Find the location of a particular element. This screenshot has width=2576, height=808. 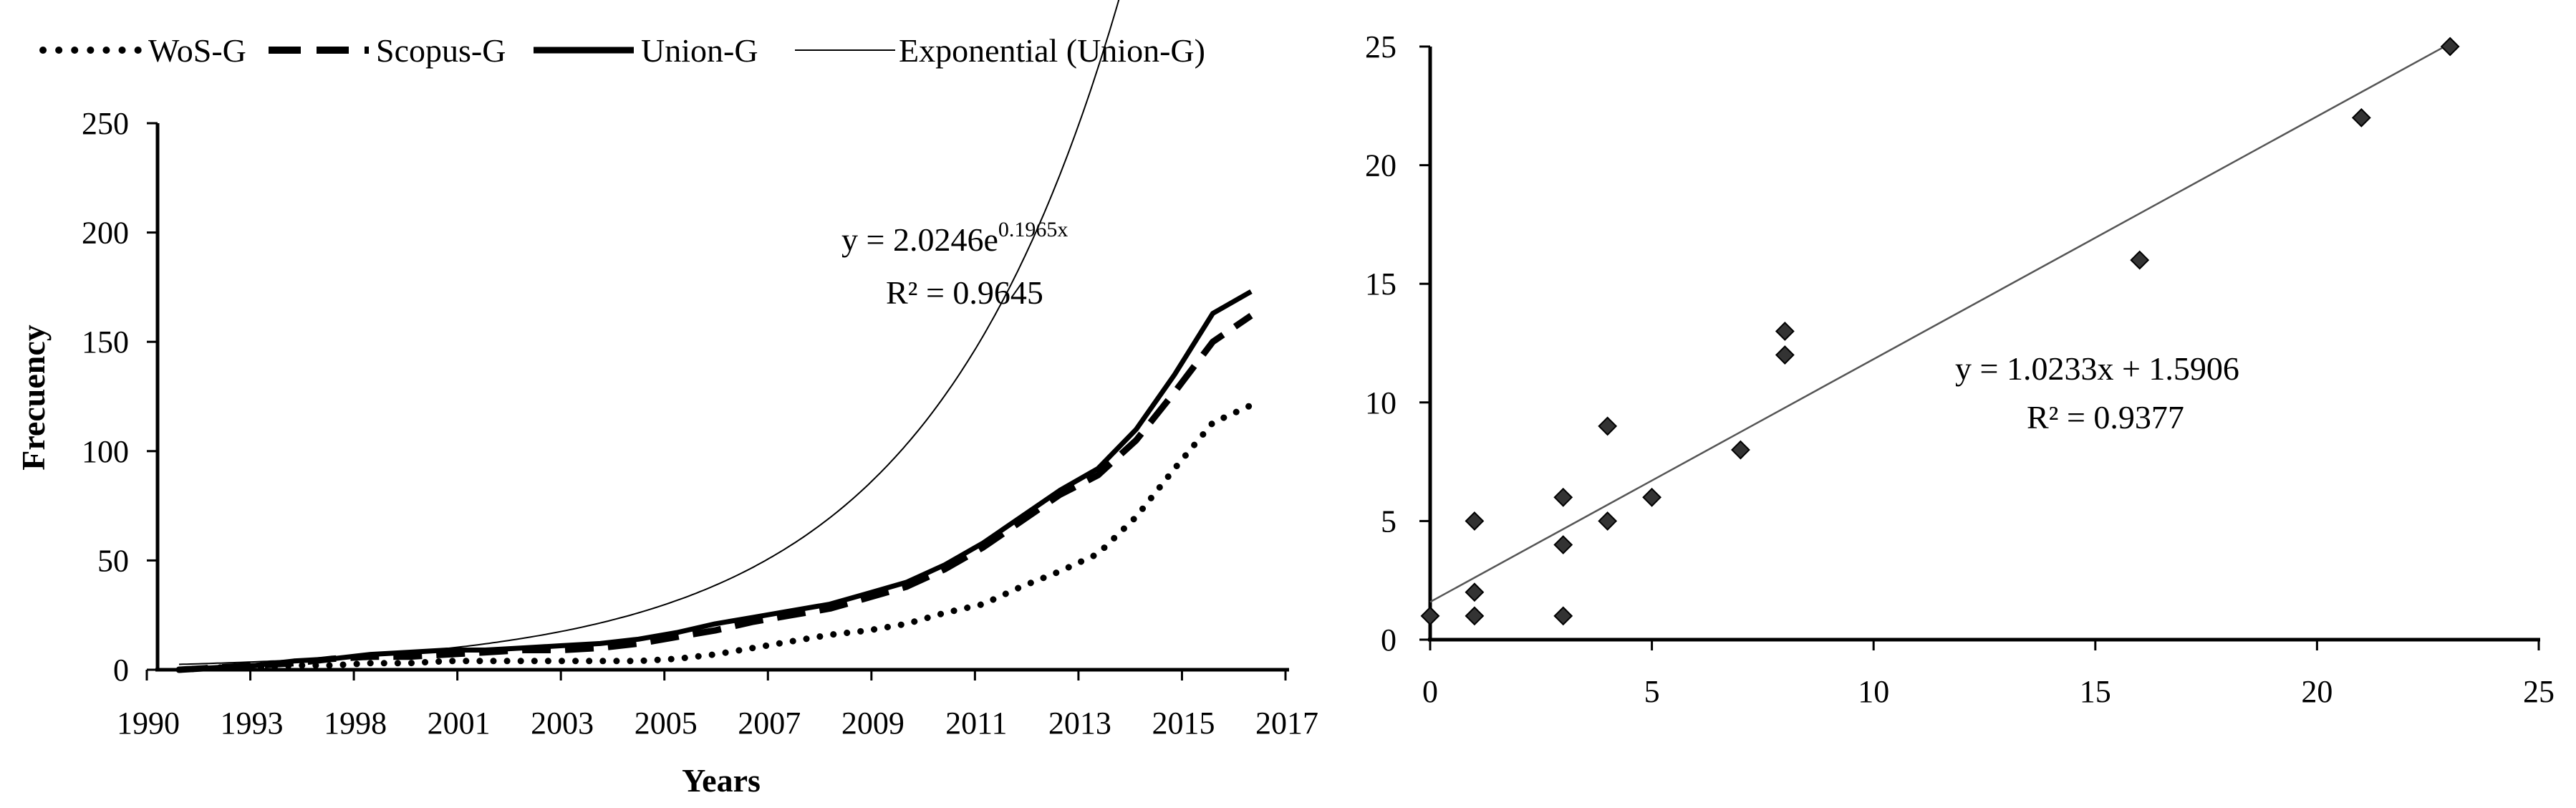

x-axis-title: Years is located at coordinates (721, 780).